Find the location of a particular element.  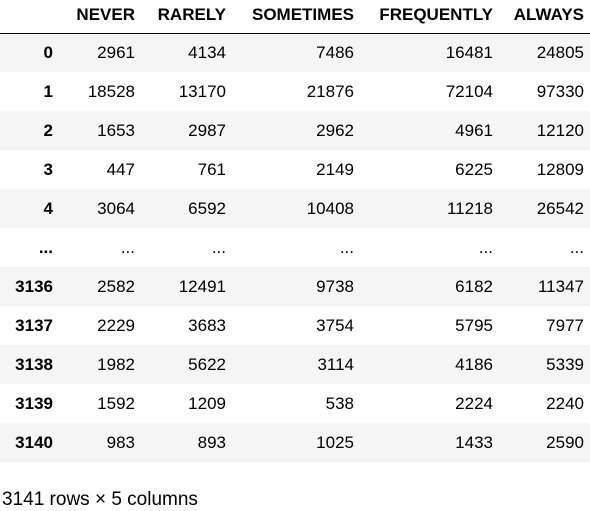

cell-never: 2961 is located at coordinates (116, 52).